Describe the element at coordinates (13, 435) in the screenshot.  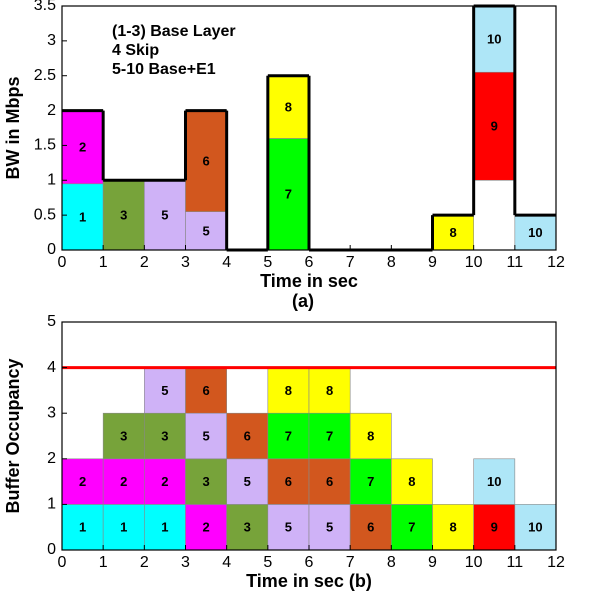
I see `y-axis-label: Buffer Occupancy` at that location.